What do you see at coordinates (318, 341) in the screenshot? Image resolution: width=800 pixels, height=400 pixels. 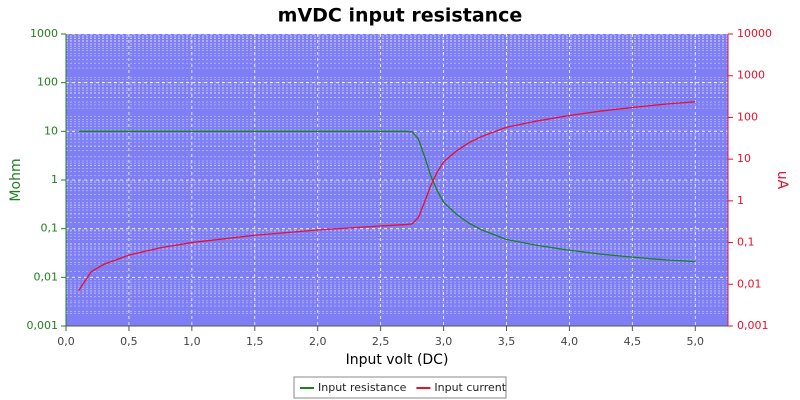 I see `x-tick-label: 2,0` at bounding box center [318, 341].